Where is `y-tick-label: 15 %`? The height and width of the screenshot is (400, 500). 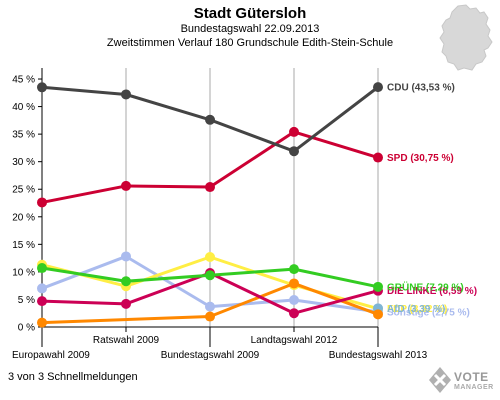
y-tick-label: 15 % is located at coordinates (23, 245).